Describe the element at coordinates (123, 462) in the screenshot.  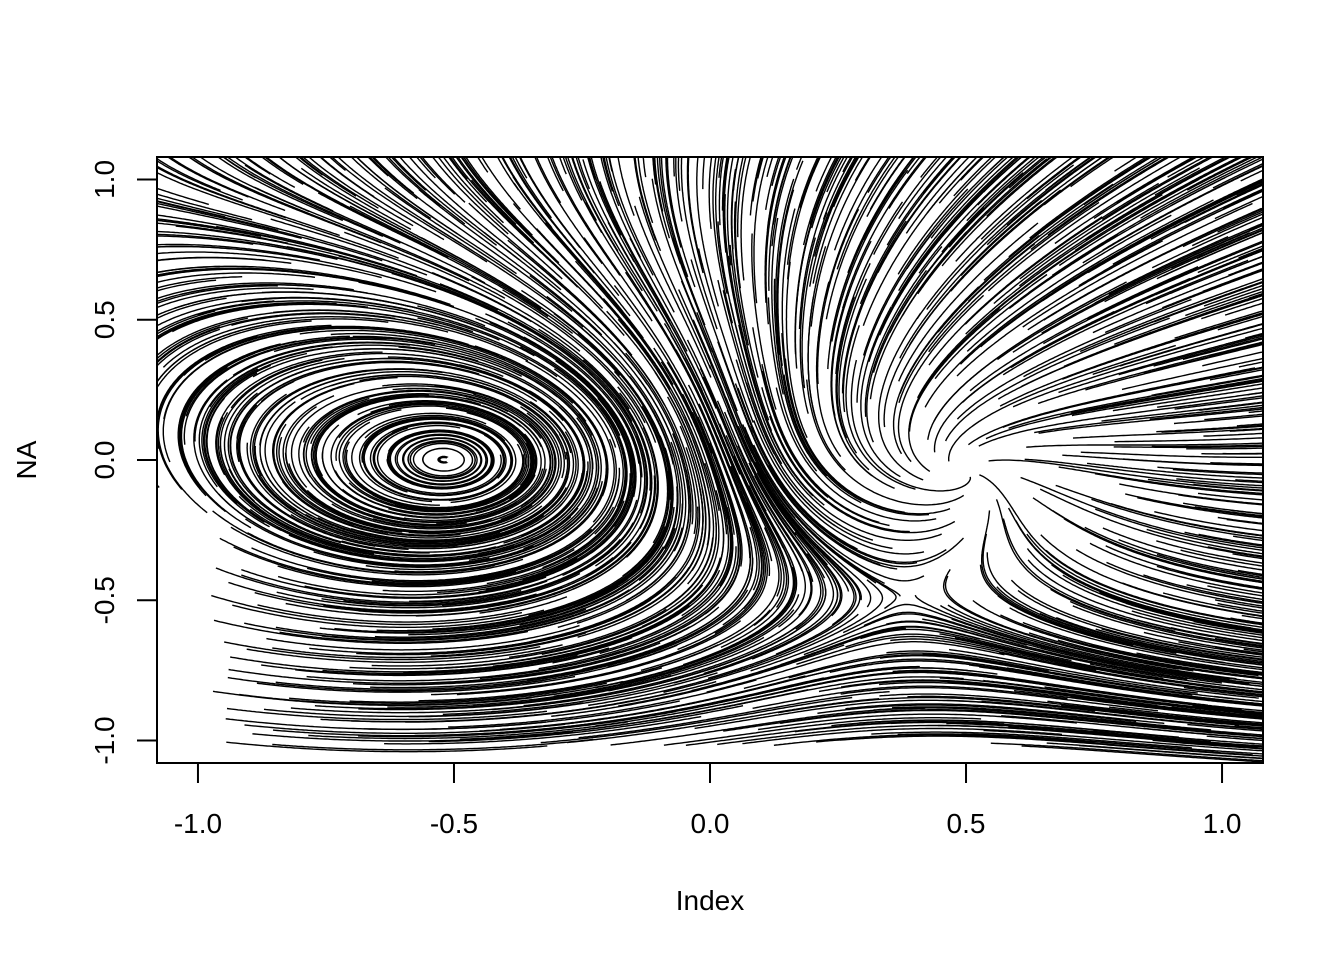
I see `y-axis: -1.0 -0.5 0.0 0.5 1.0` at that location.